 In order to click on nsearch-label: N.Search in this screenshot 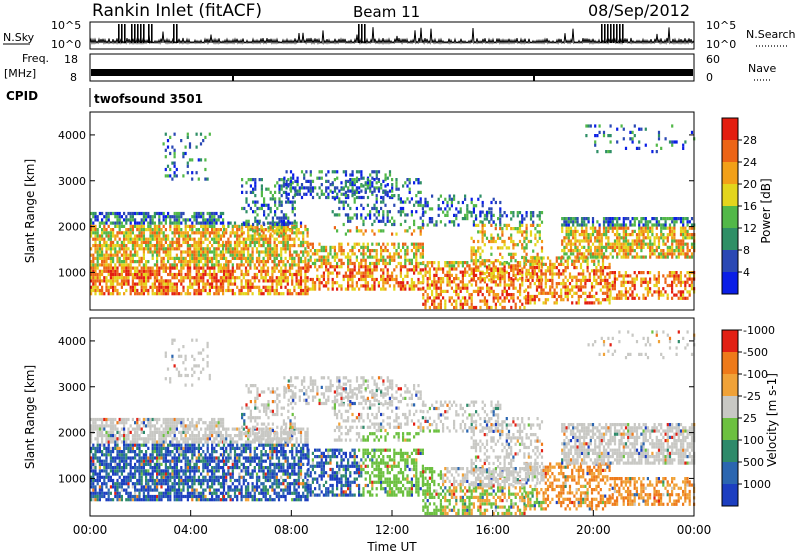, I will do `click(771, 34)`.